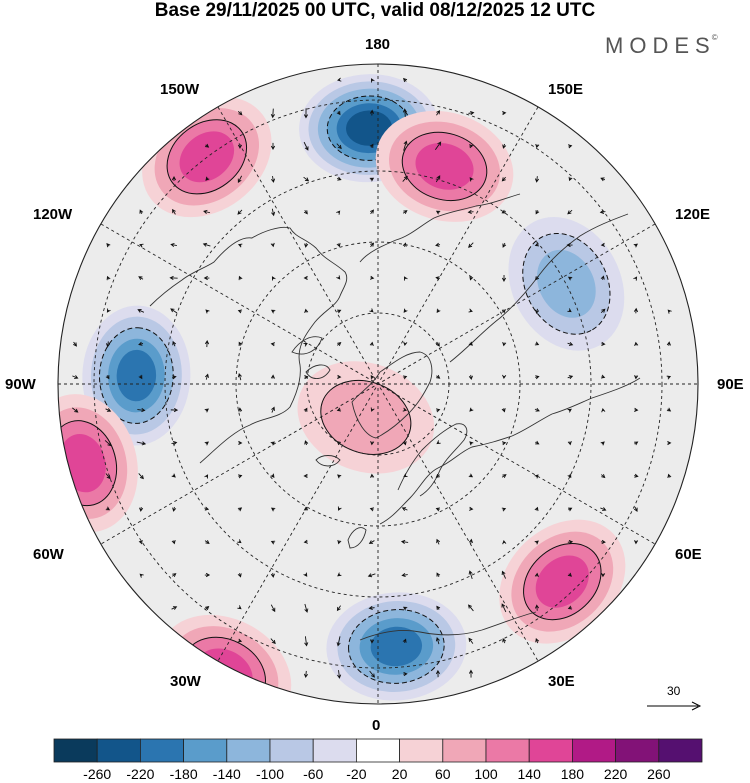  I want to click on colorbar-tick-label: 140, so click(529, 774).